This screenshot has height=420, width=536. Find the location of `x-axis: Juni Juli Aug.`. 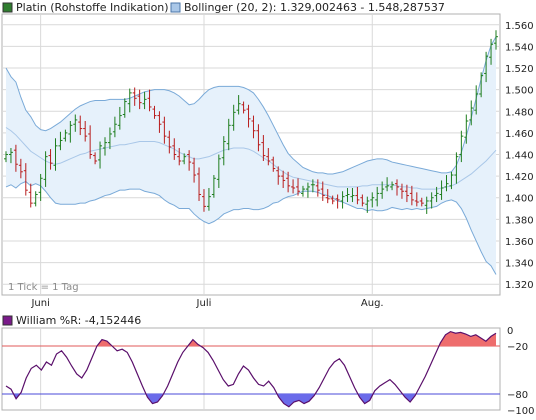

x-axis: Juni Juli Aug. is located at coordinates (206, 303).